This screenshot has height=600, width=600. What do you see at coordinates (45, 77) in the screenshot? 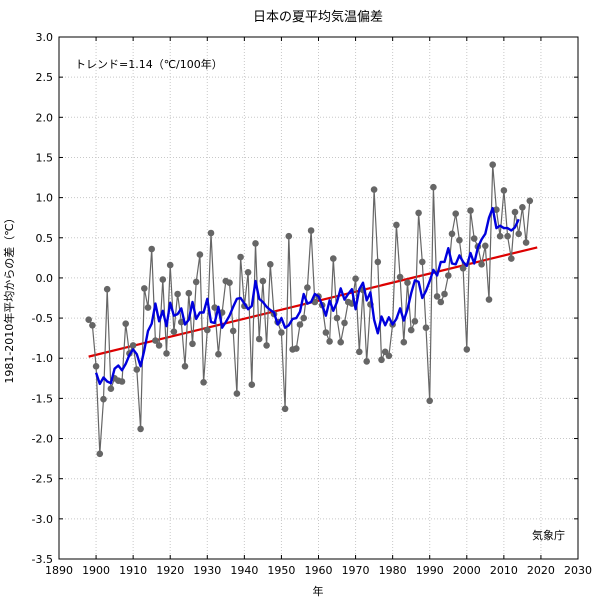
I see `y-tick-label: 2.5` at bounding box center [45, 77].